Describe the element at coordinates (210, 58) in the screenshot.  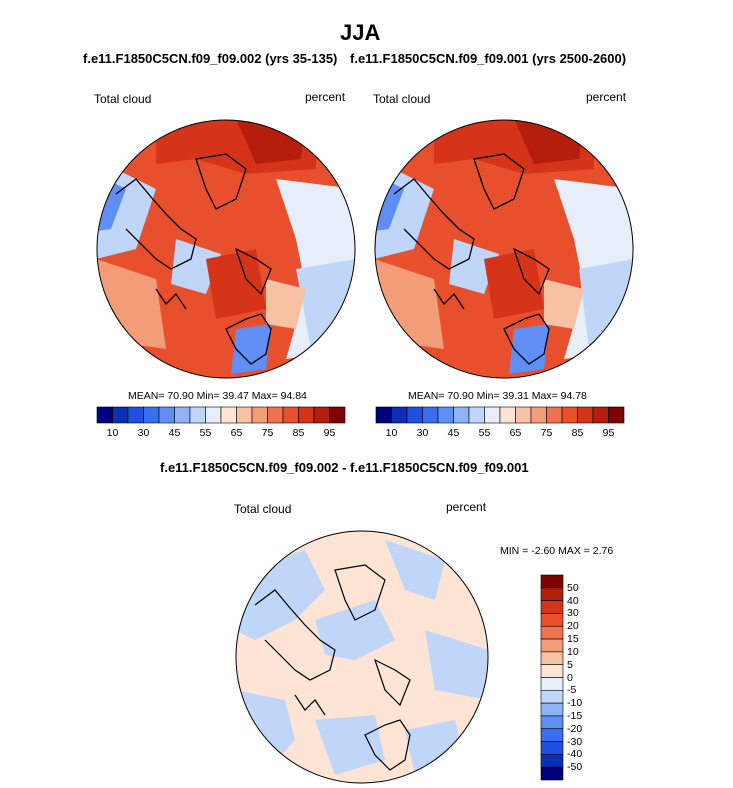
I see `left-panel-subtitle: f.e11.F1850C5CN.f09_f09.002 (yrs 35-135)` at that location.